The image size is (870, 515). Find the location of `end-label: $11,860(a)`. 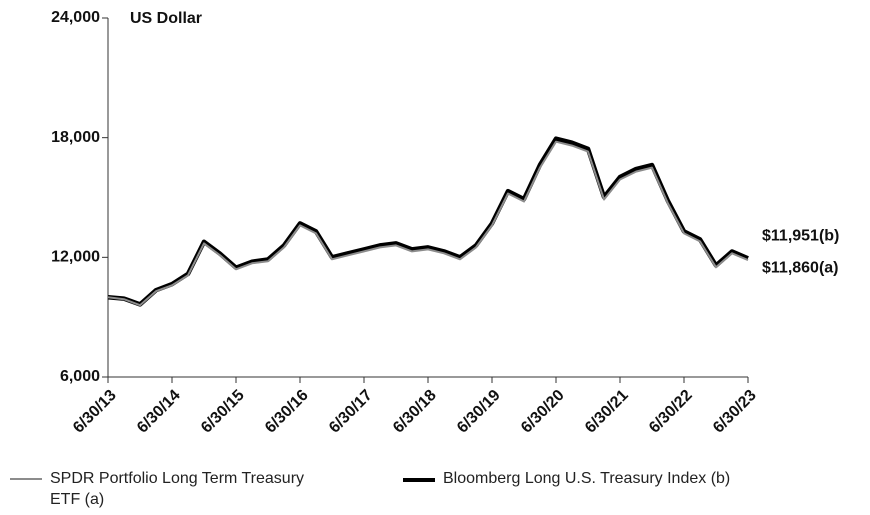

end-label: $11,860(a) is located at coordinates (800, 267).